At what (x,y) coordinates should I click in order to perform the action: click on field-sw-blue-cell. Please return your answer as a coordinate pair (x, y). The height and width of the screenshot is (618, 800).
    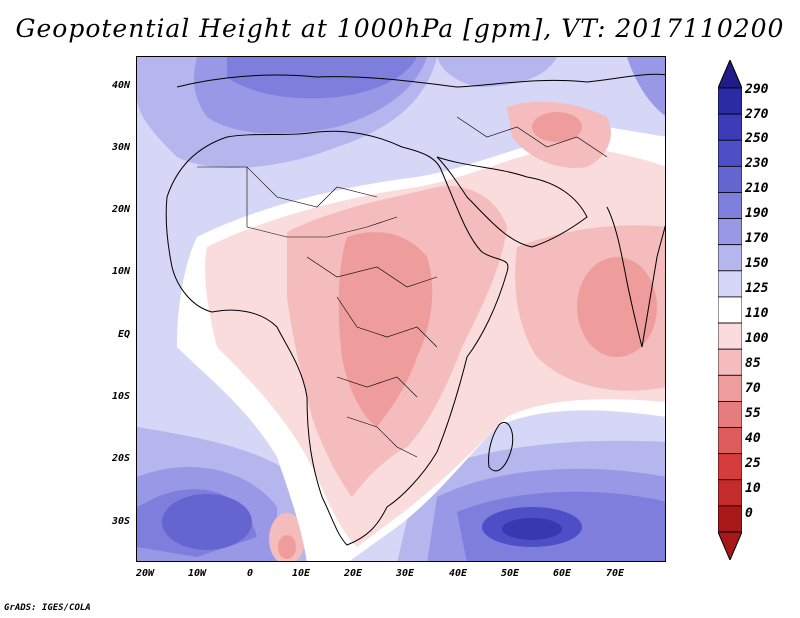
    Looking at the image, I should click on (207, 522).